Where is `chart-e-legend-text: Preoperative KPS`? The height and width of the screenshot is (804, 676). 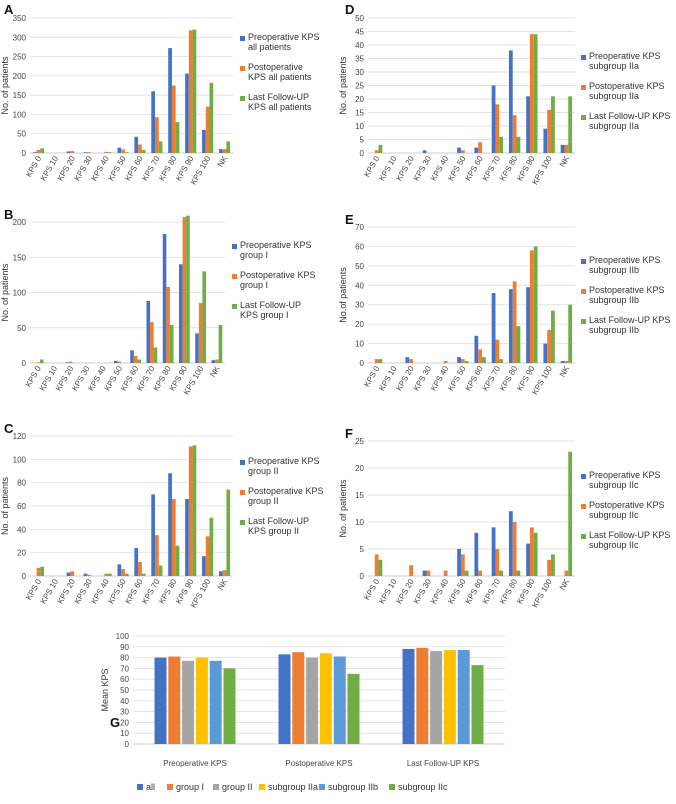
chart-e-legend-text: Preoperative KPS is located at coordinates (625, 260).